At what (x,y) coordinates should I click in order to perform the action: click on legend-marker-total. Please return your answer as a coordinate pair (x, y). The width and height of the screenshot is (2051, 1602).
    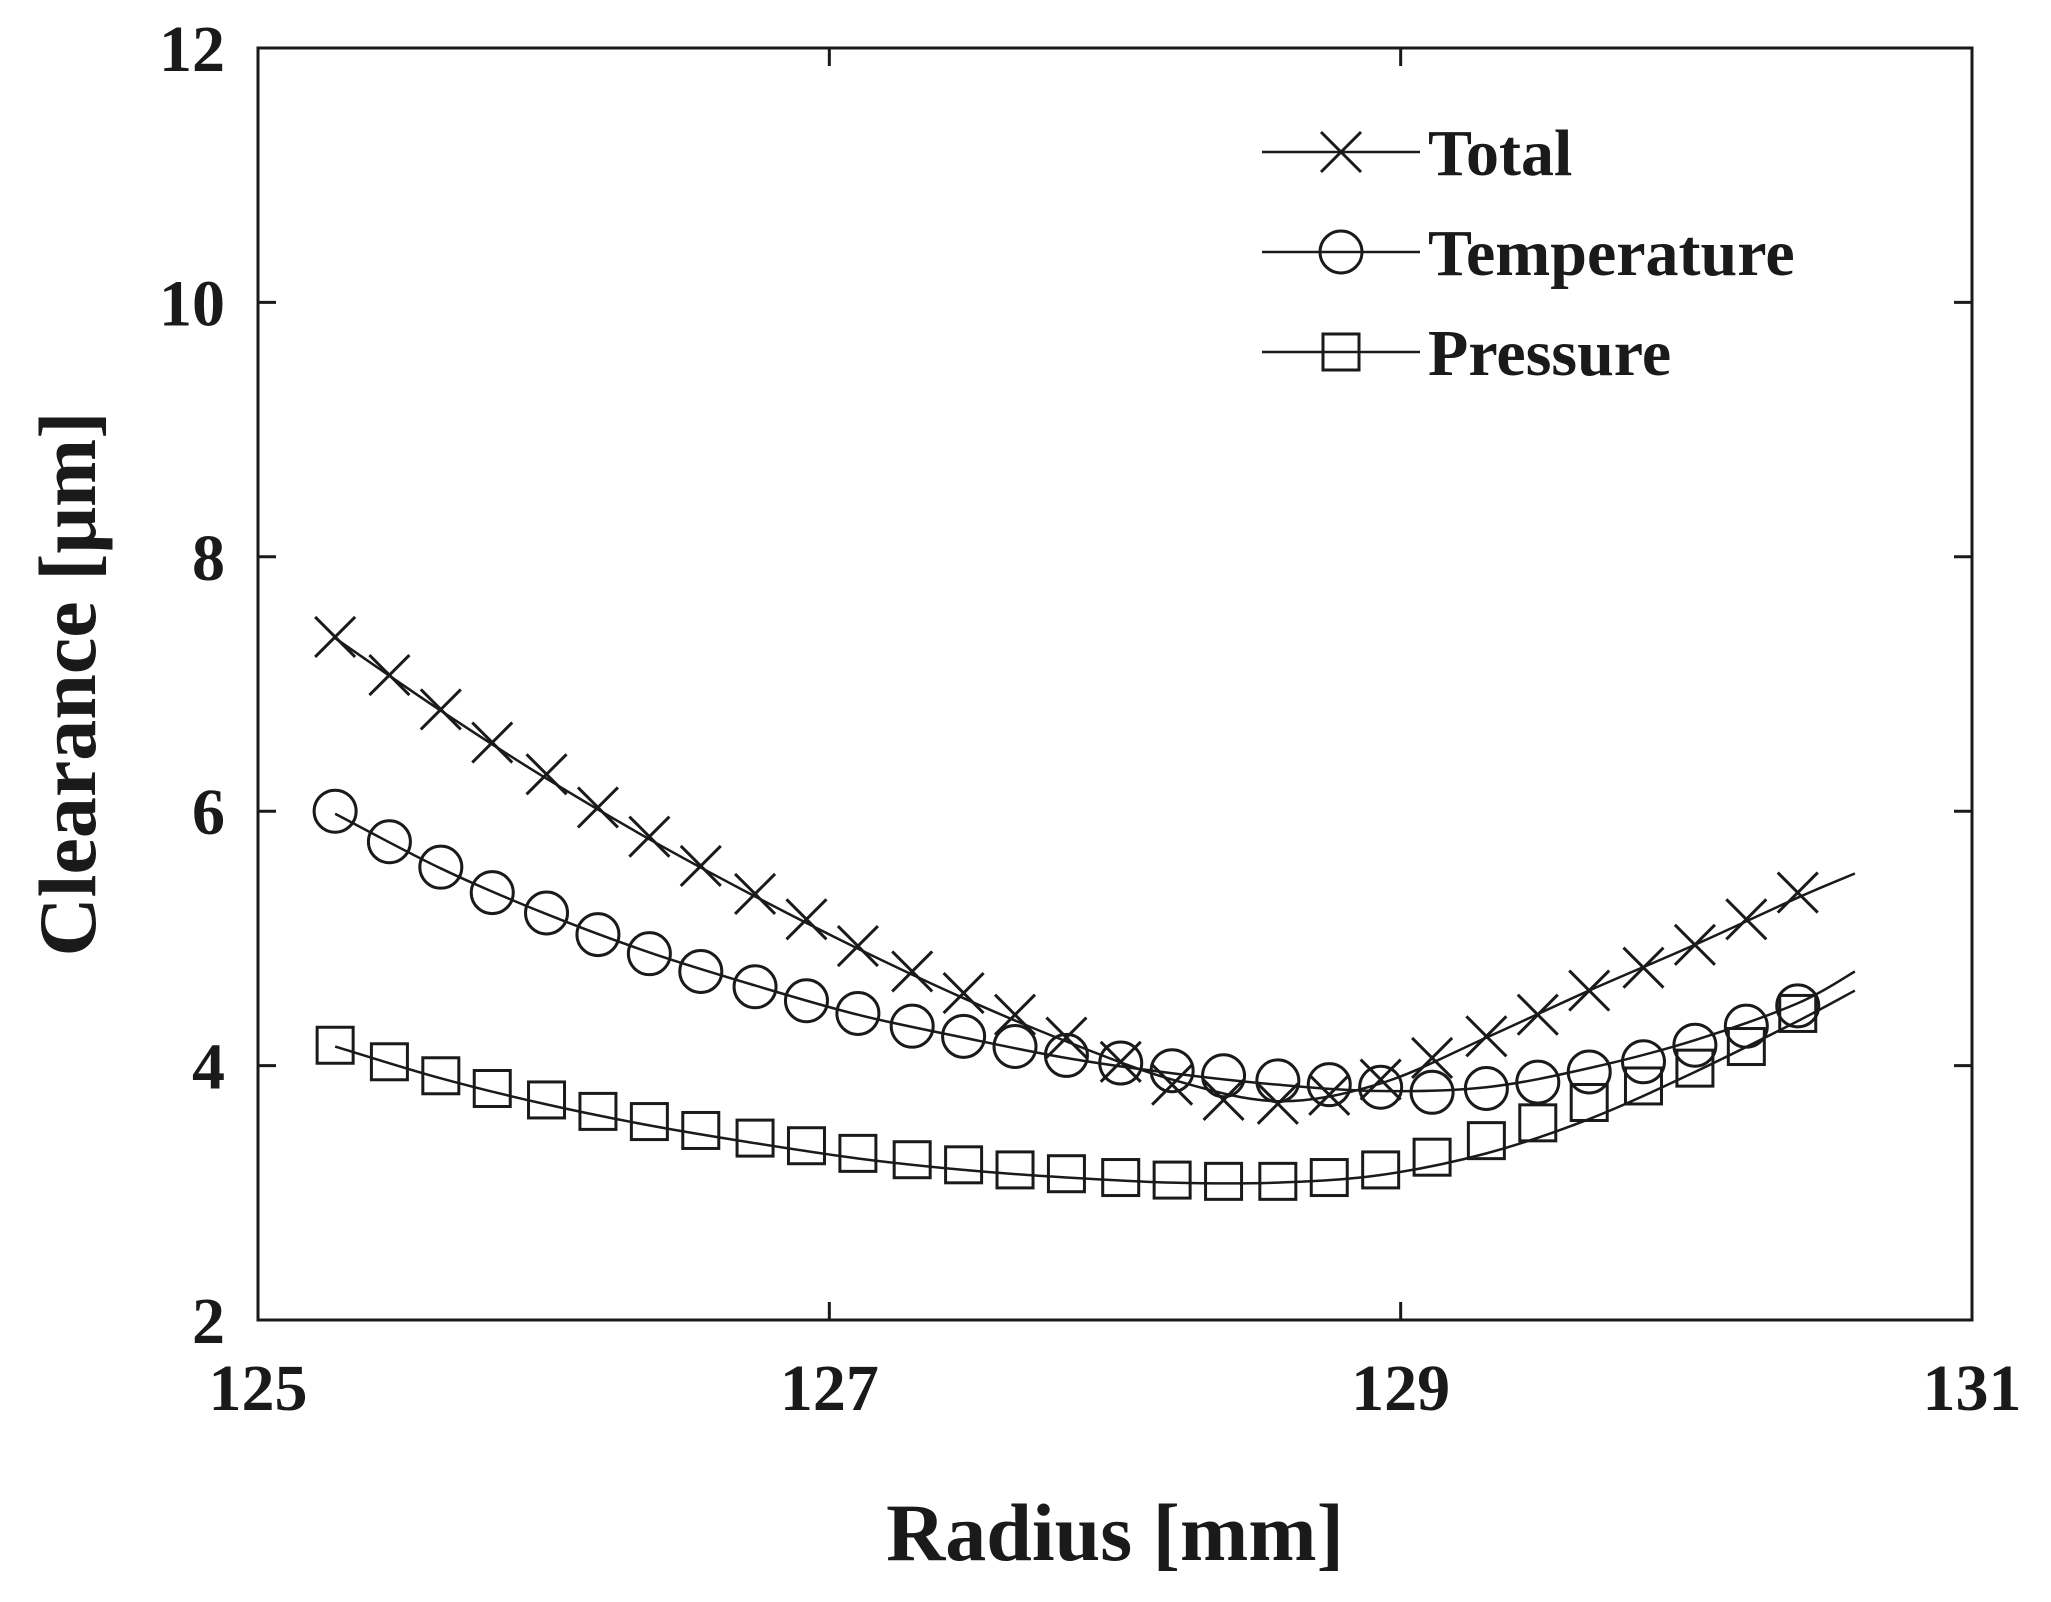
    Looking at the image, I should click on (1341, 152).